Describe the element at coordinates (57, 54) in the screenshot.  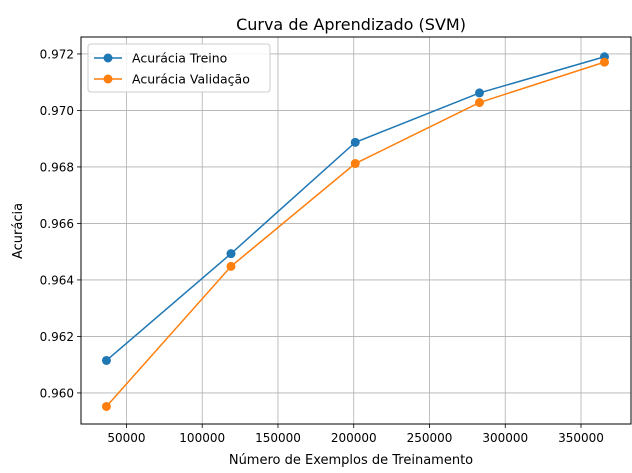
I see `y-tick-label: 0.972` at that location.